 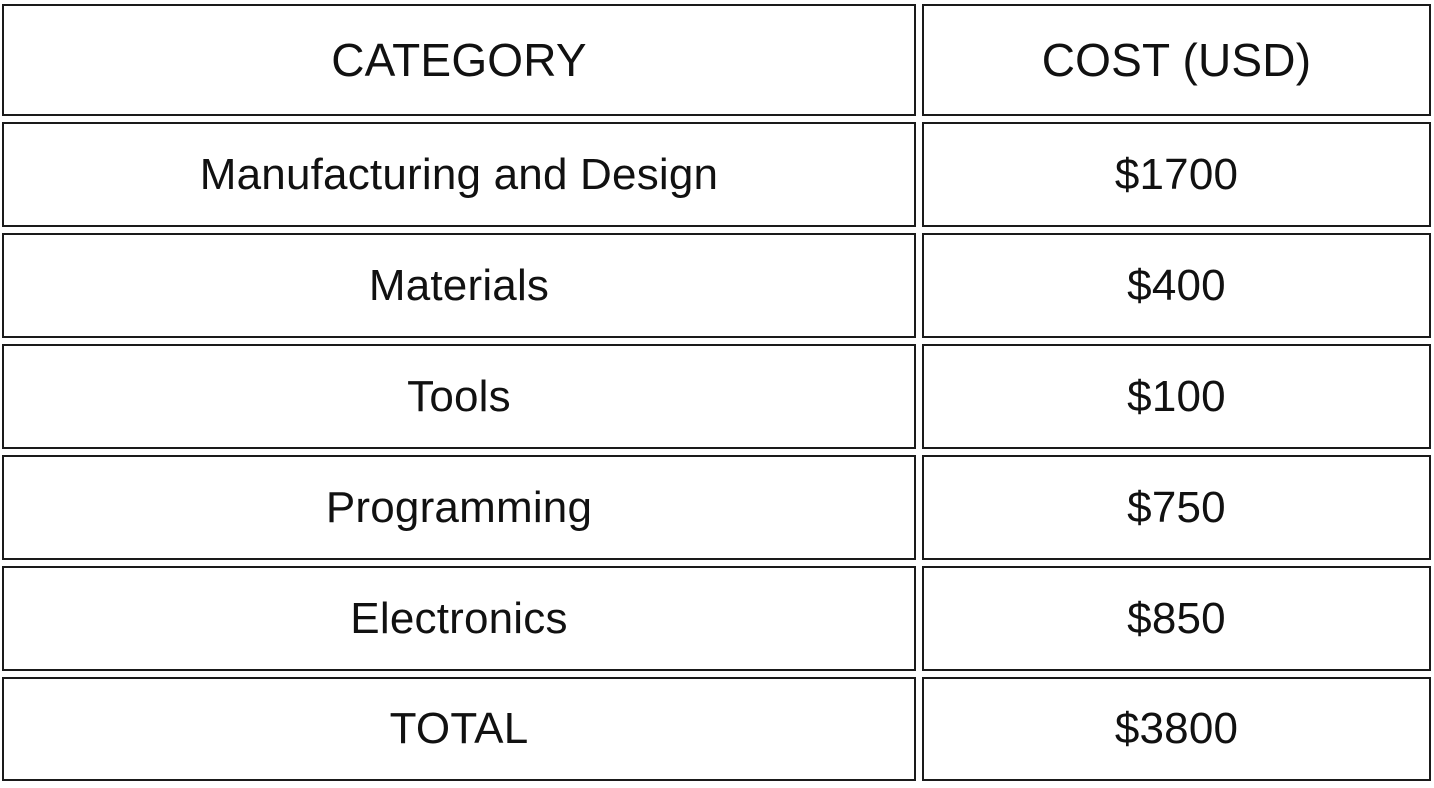 I want to click on total-cost: $3800, so click(x=1176, y=729).